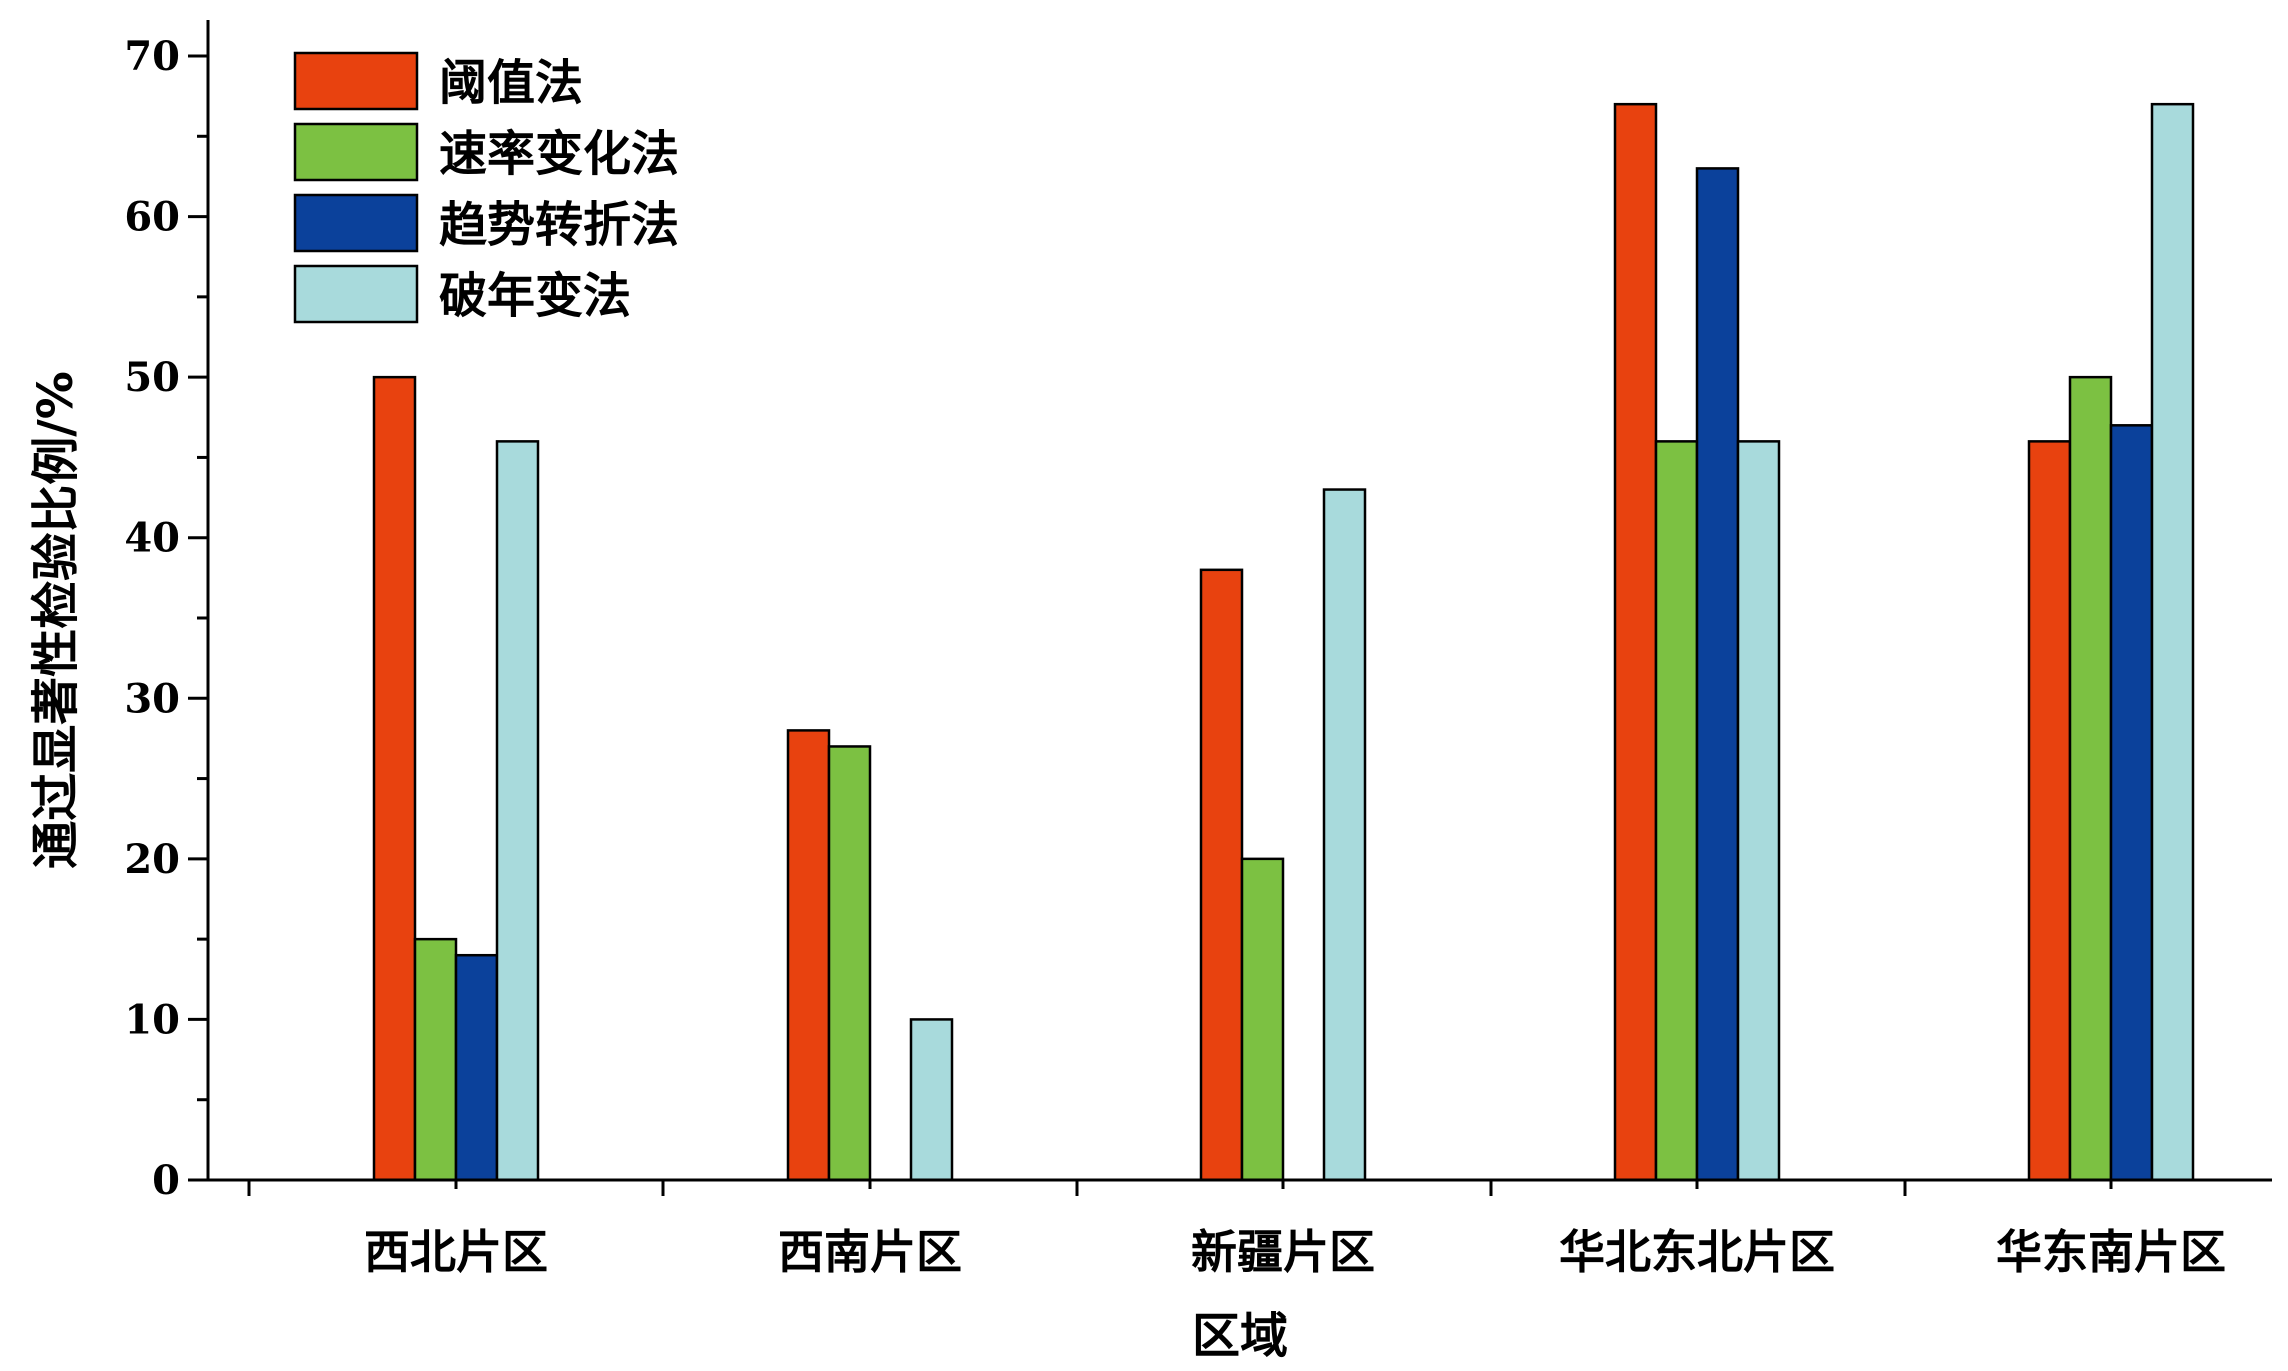 Image resolution: width=2288 pixels, height=1371 pixels. I want to click on legend-label: 速率变化法, so click(559, 154).